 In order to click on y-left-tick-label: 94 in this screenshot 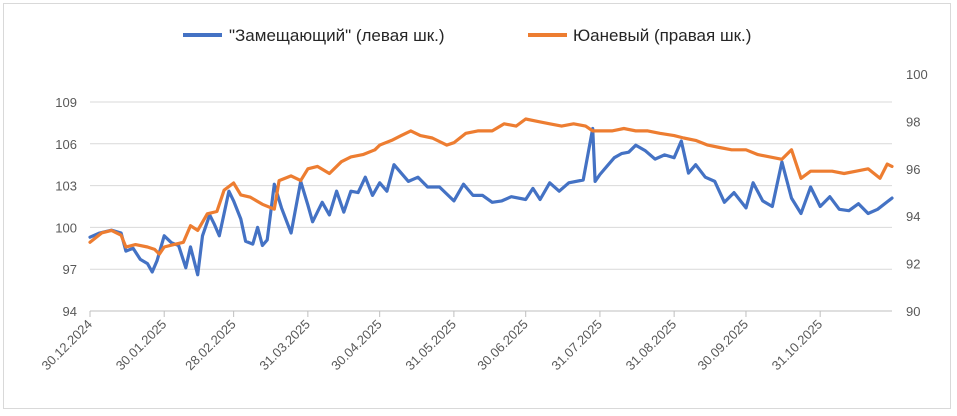, I will do `click(70, 311)`.